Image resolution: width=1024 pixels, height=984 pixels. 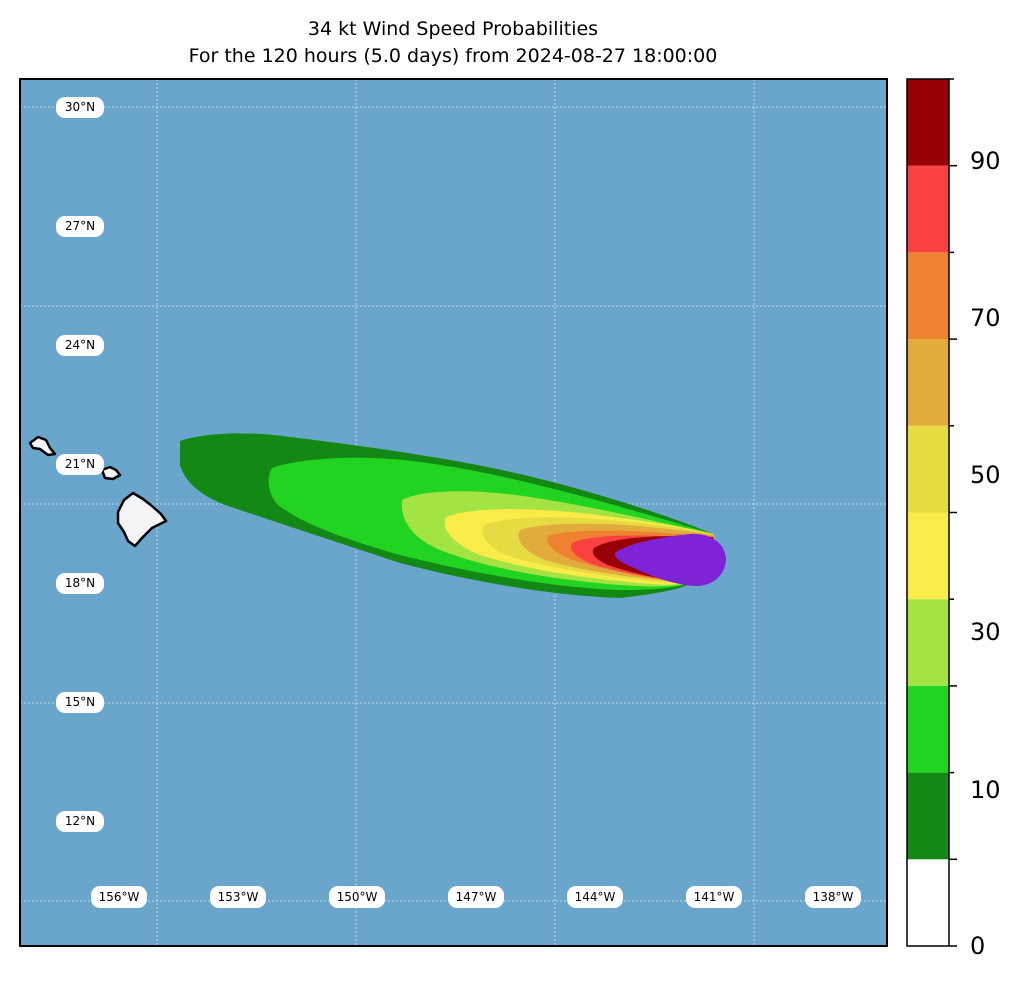 What do you see at coordinates (80, 107) in the screenshot?
I see `lat-label: 30°N` at bounding box center [80, 107].